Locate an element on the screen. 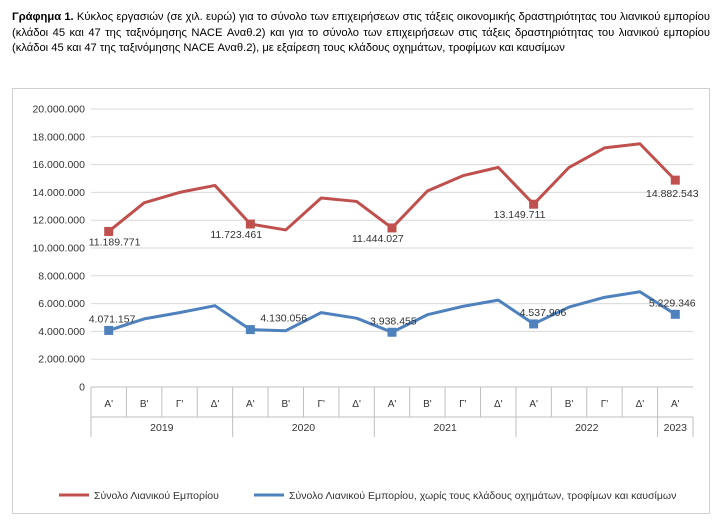 This screenshot has width=720, height=520. data-label: 4.537.906 is located at coordinates (543, 313).